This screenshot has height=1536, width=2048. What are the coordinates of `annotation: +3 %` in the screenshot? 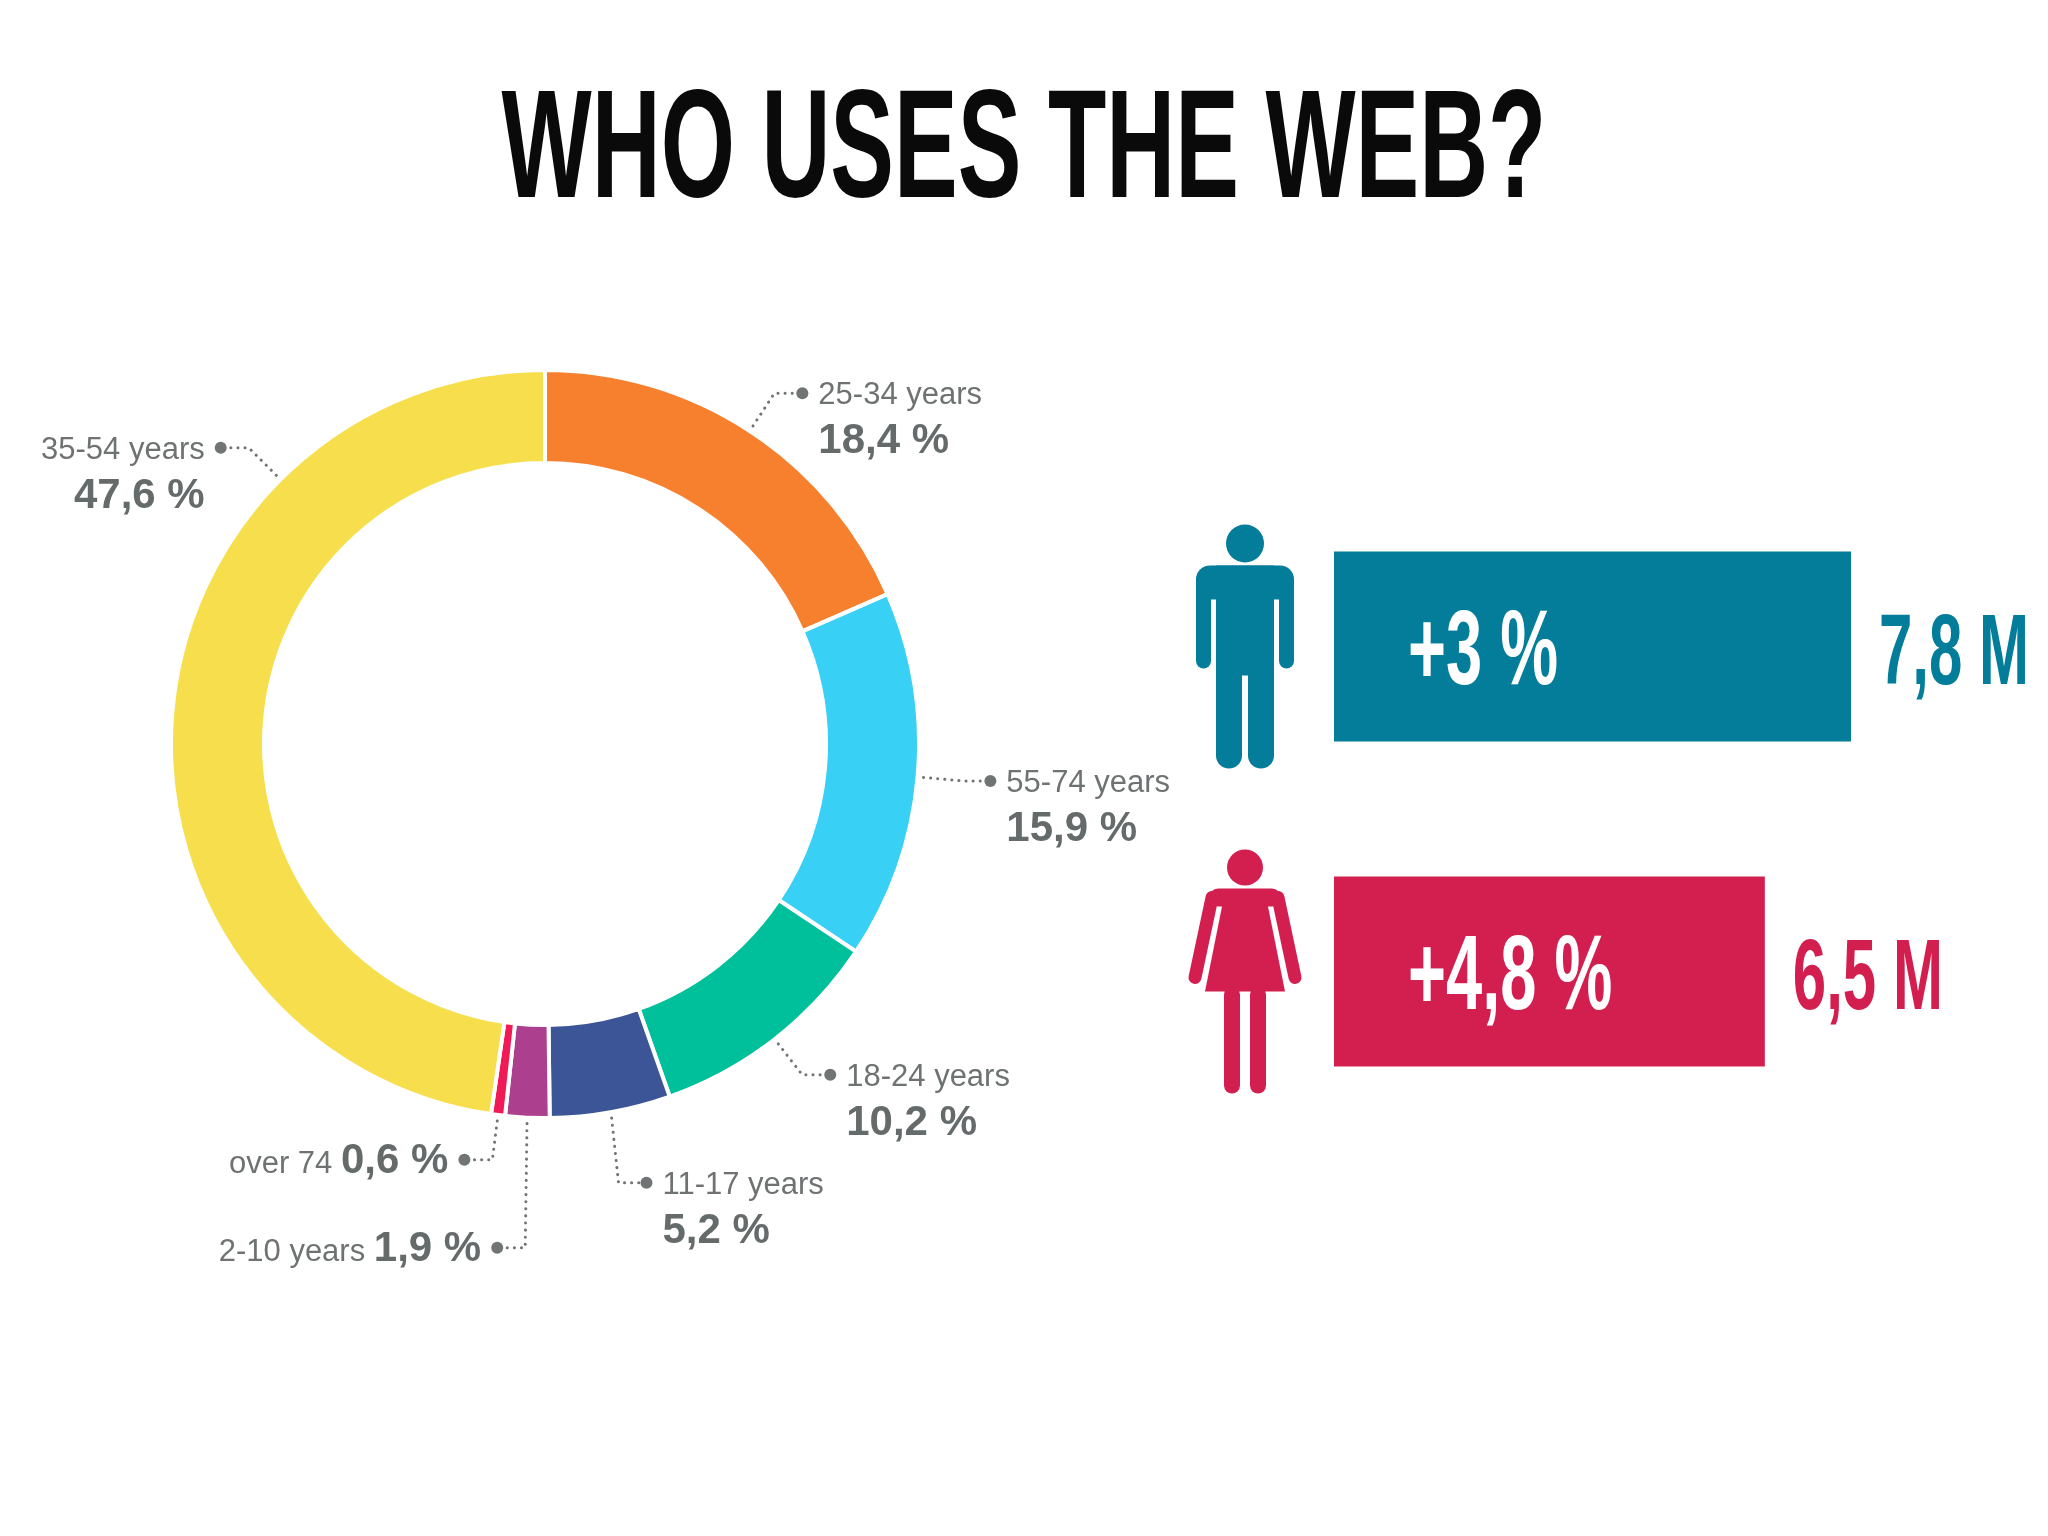 It's located at (1483, 647).